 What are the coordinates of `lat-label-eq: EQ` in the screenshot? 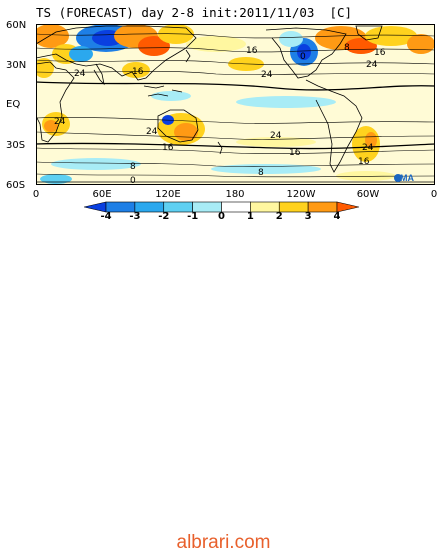 It's located at (13, 104).